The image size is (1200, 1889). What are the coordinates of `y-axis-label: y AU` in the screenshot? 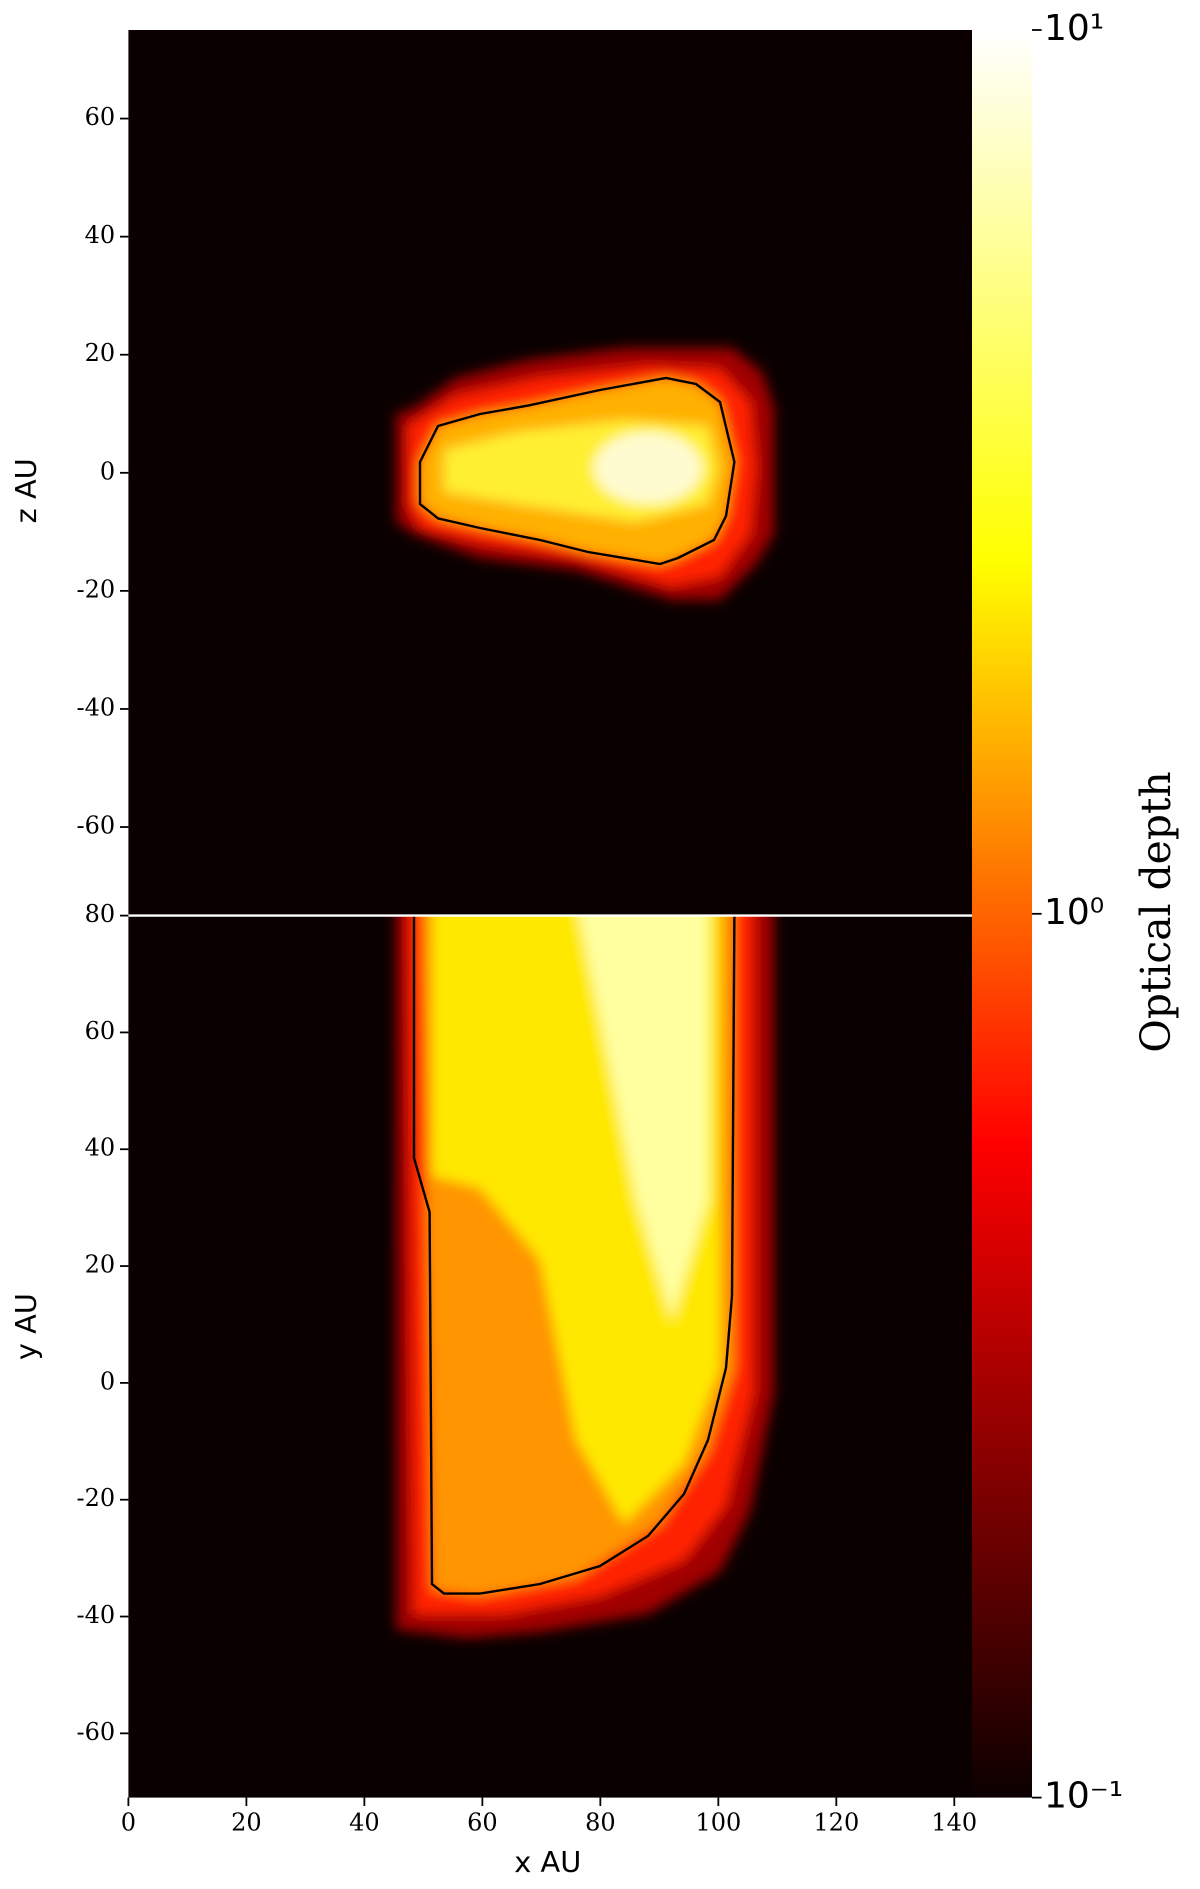 It's located at (26, 1326).